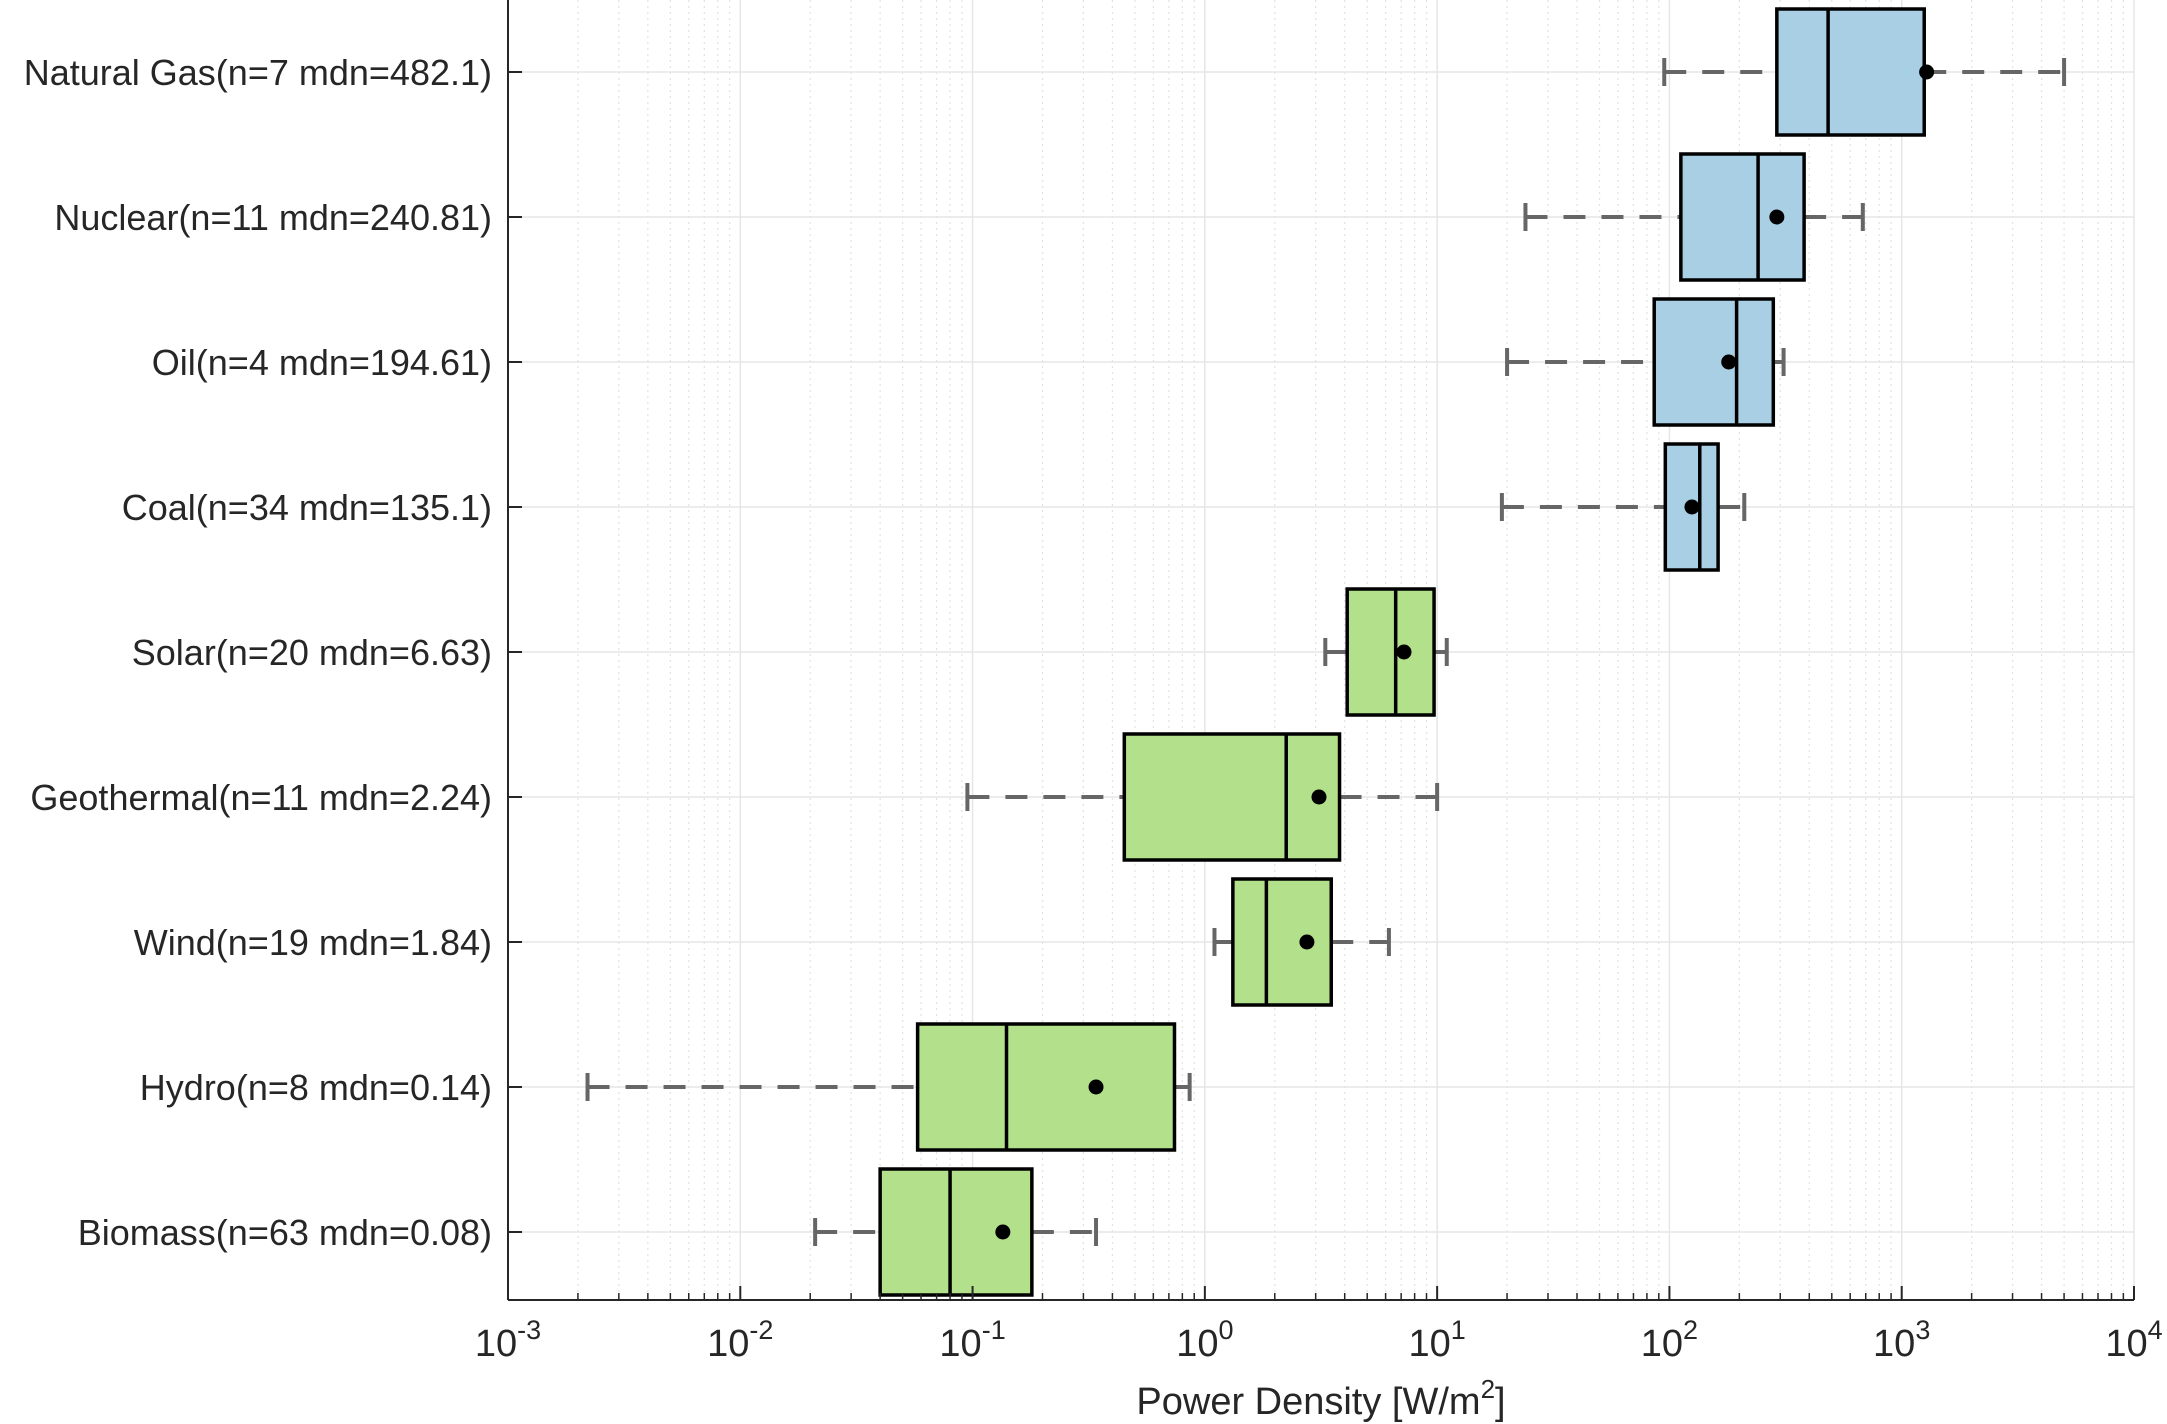  I want to click on x-axis-title-main: Power Density [W/m, so click(1308, 1402).